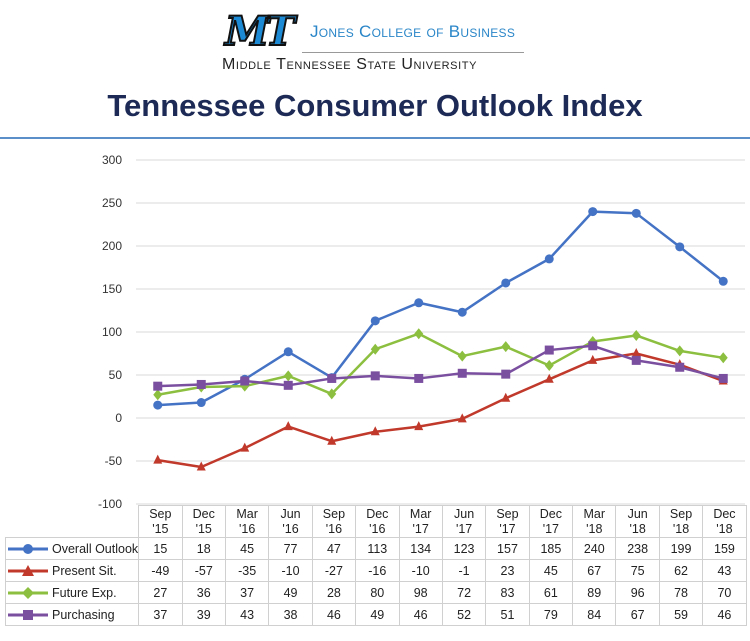 The height and width of the screenshot is (641, 750). Describe the element at coordinates (637, 521) in the screenshot. I see `category-label: Jun '18` at that location.